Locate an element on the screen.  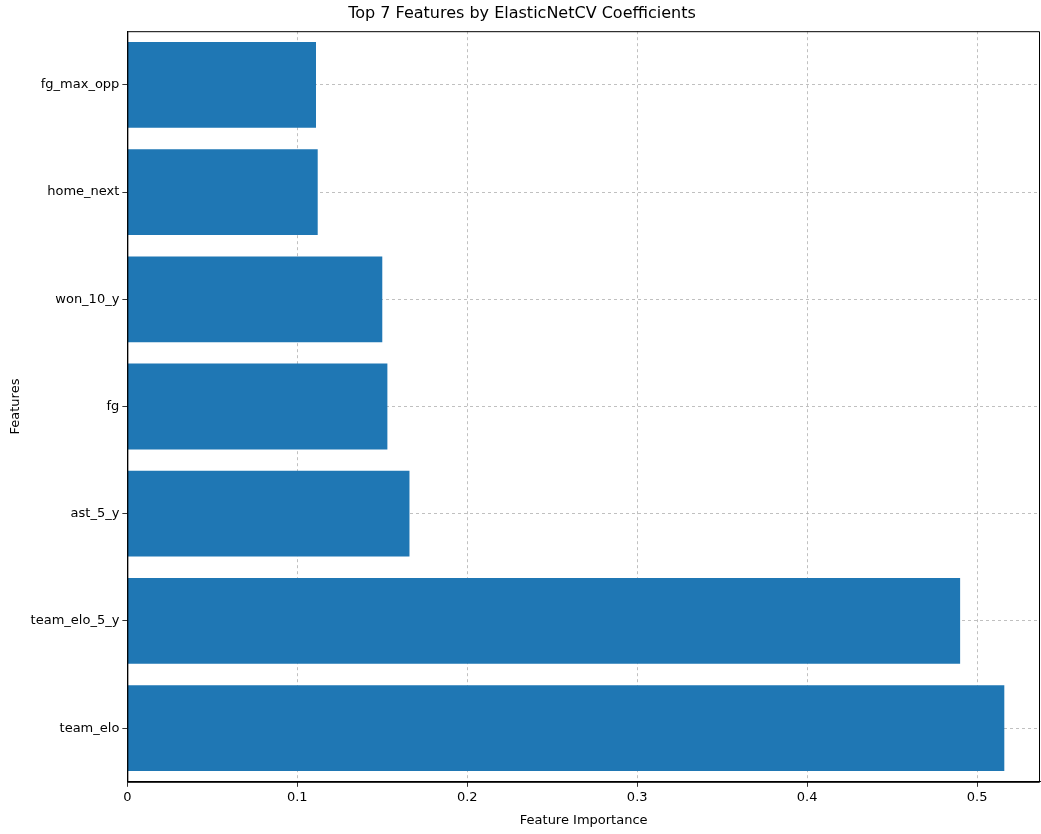
x-axis-title: Feature Importance is located at coordinates (583, 819).